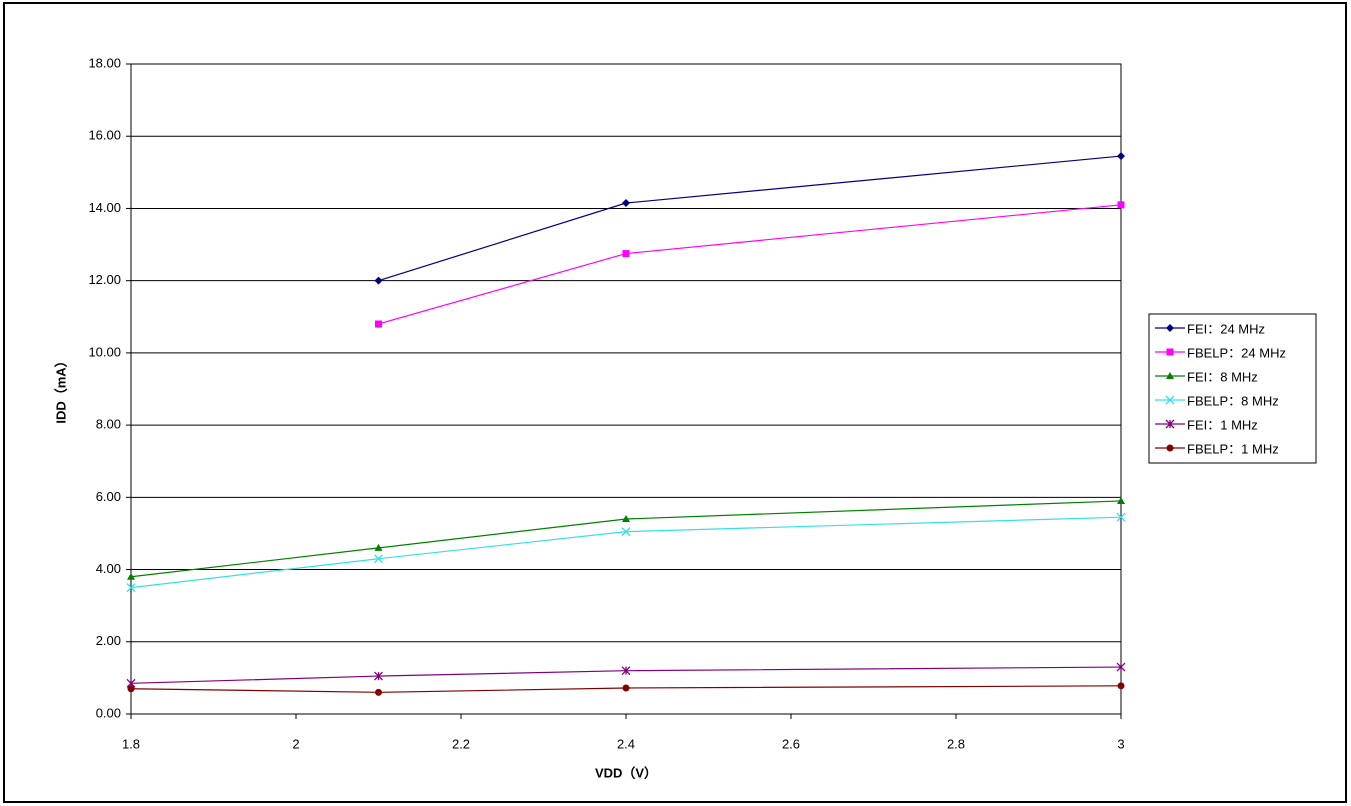 The height and width of the screenshot is (806, 1351). Describe the element at coordinates (626, 772) in the screenshot. I see `x-axis-label: VDD（V）` at that location.